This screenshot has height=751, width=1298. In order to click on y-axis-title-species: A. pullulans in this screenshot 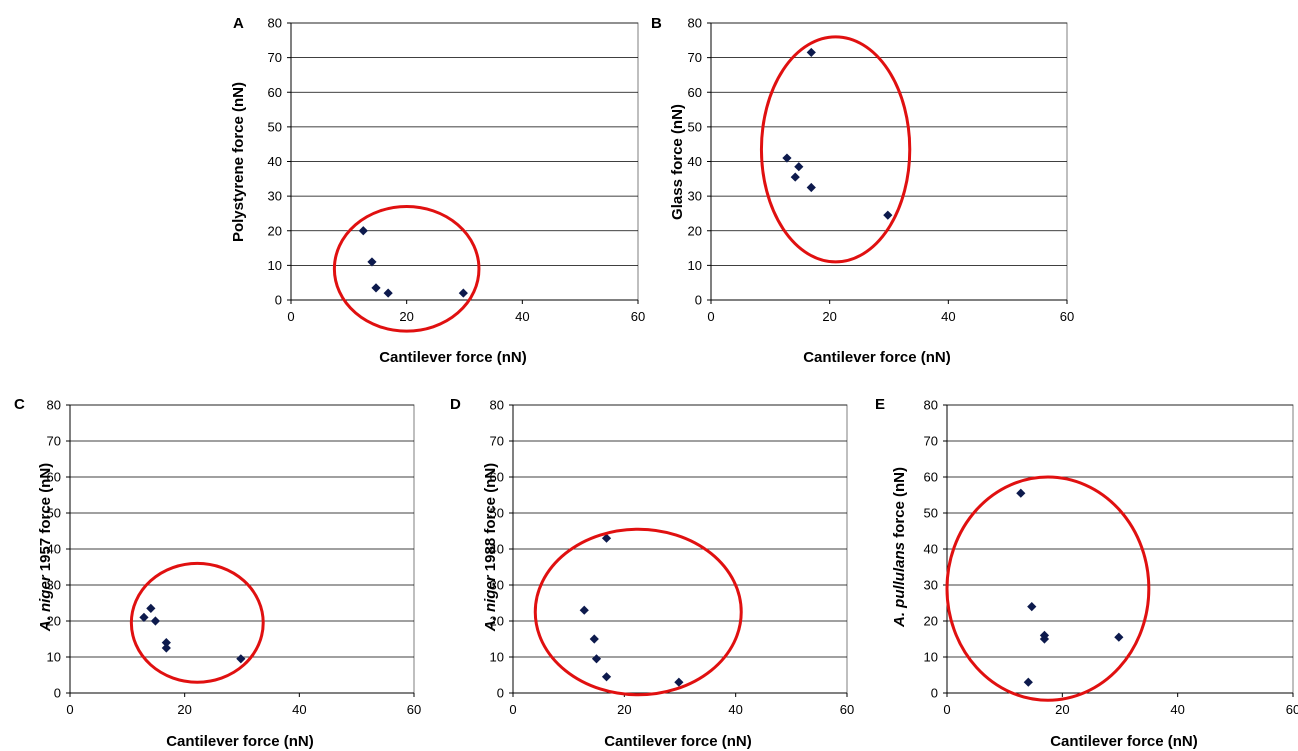, I will do `click(899, 585)`.